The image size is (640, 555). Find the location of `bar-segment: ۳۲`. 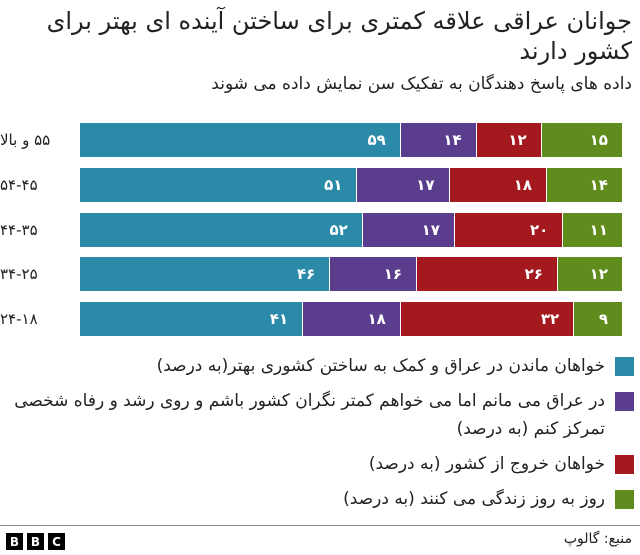

bar-segment: ۳۲ is located at coordinates (486, 319).